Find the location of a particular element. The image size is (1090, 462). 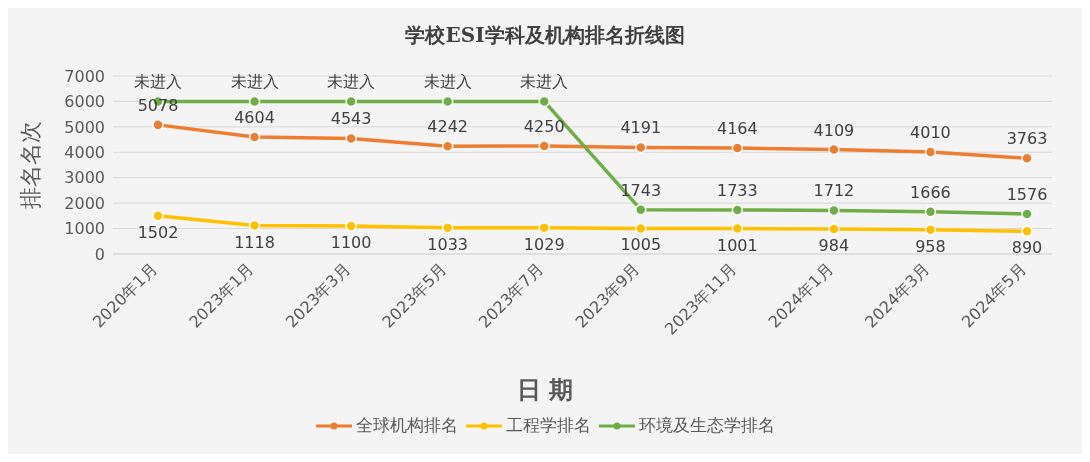

data-label: 890 is located at coordinates (1027, 248).